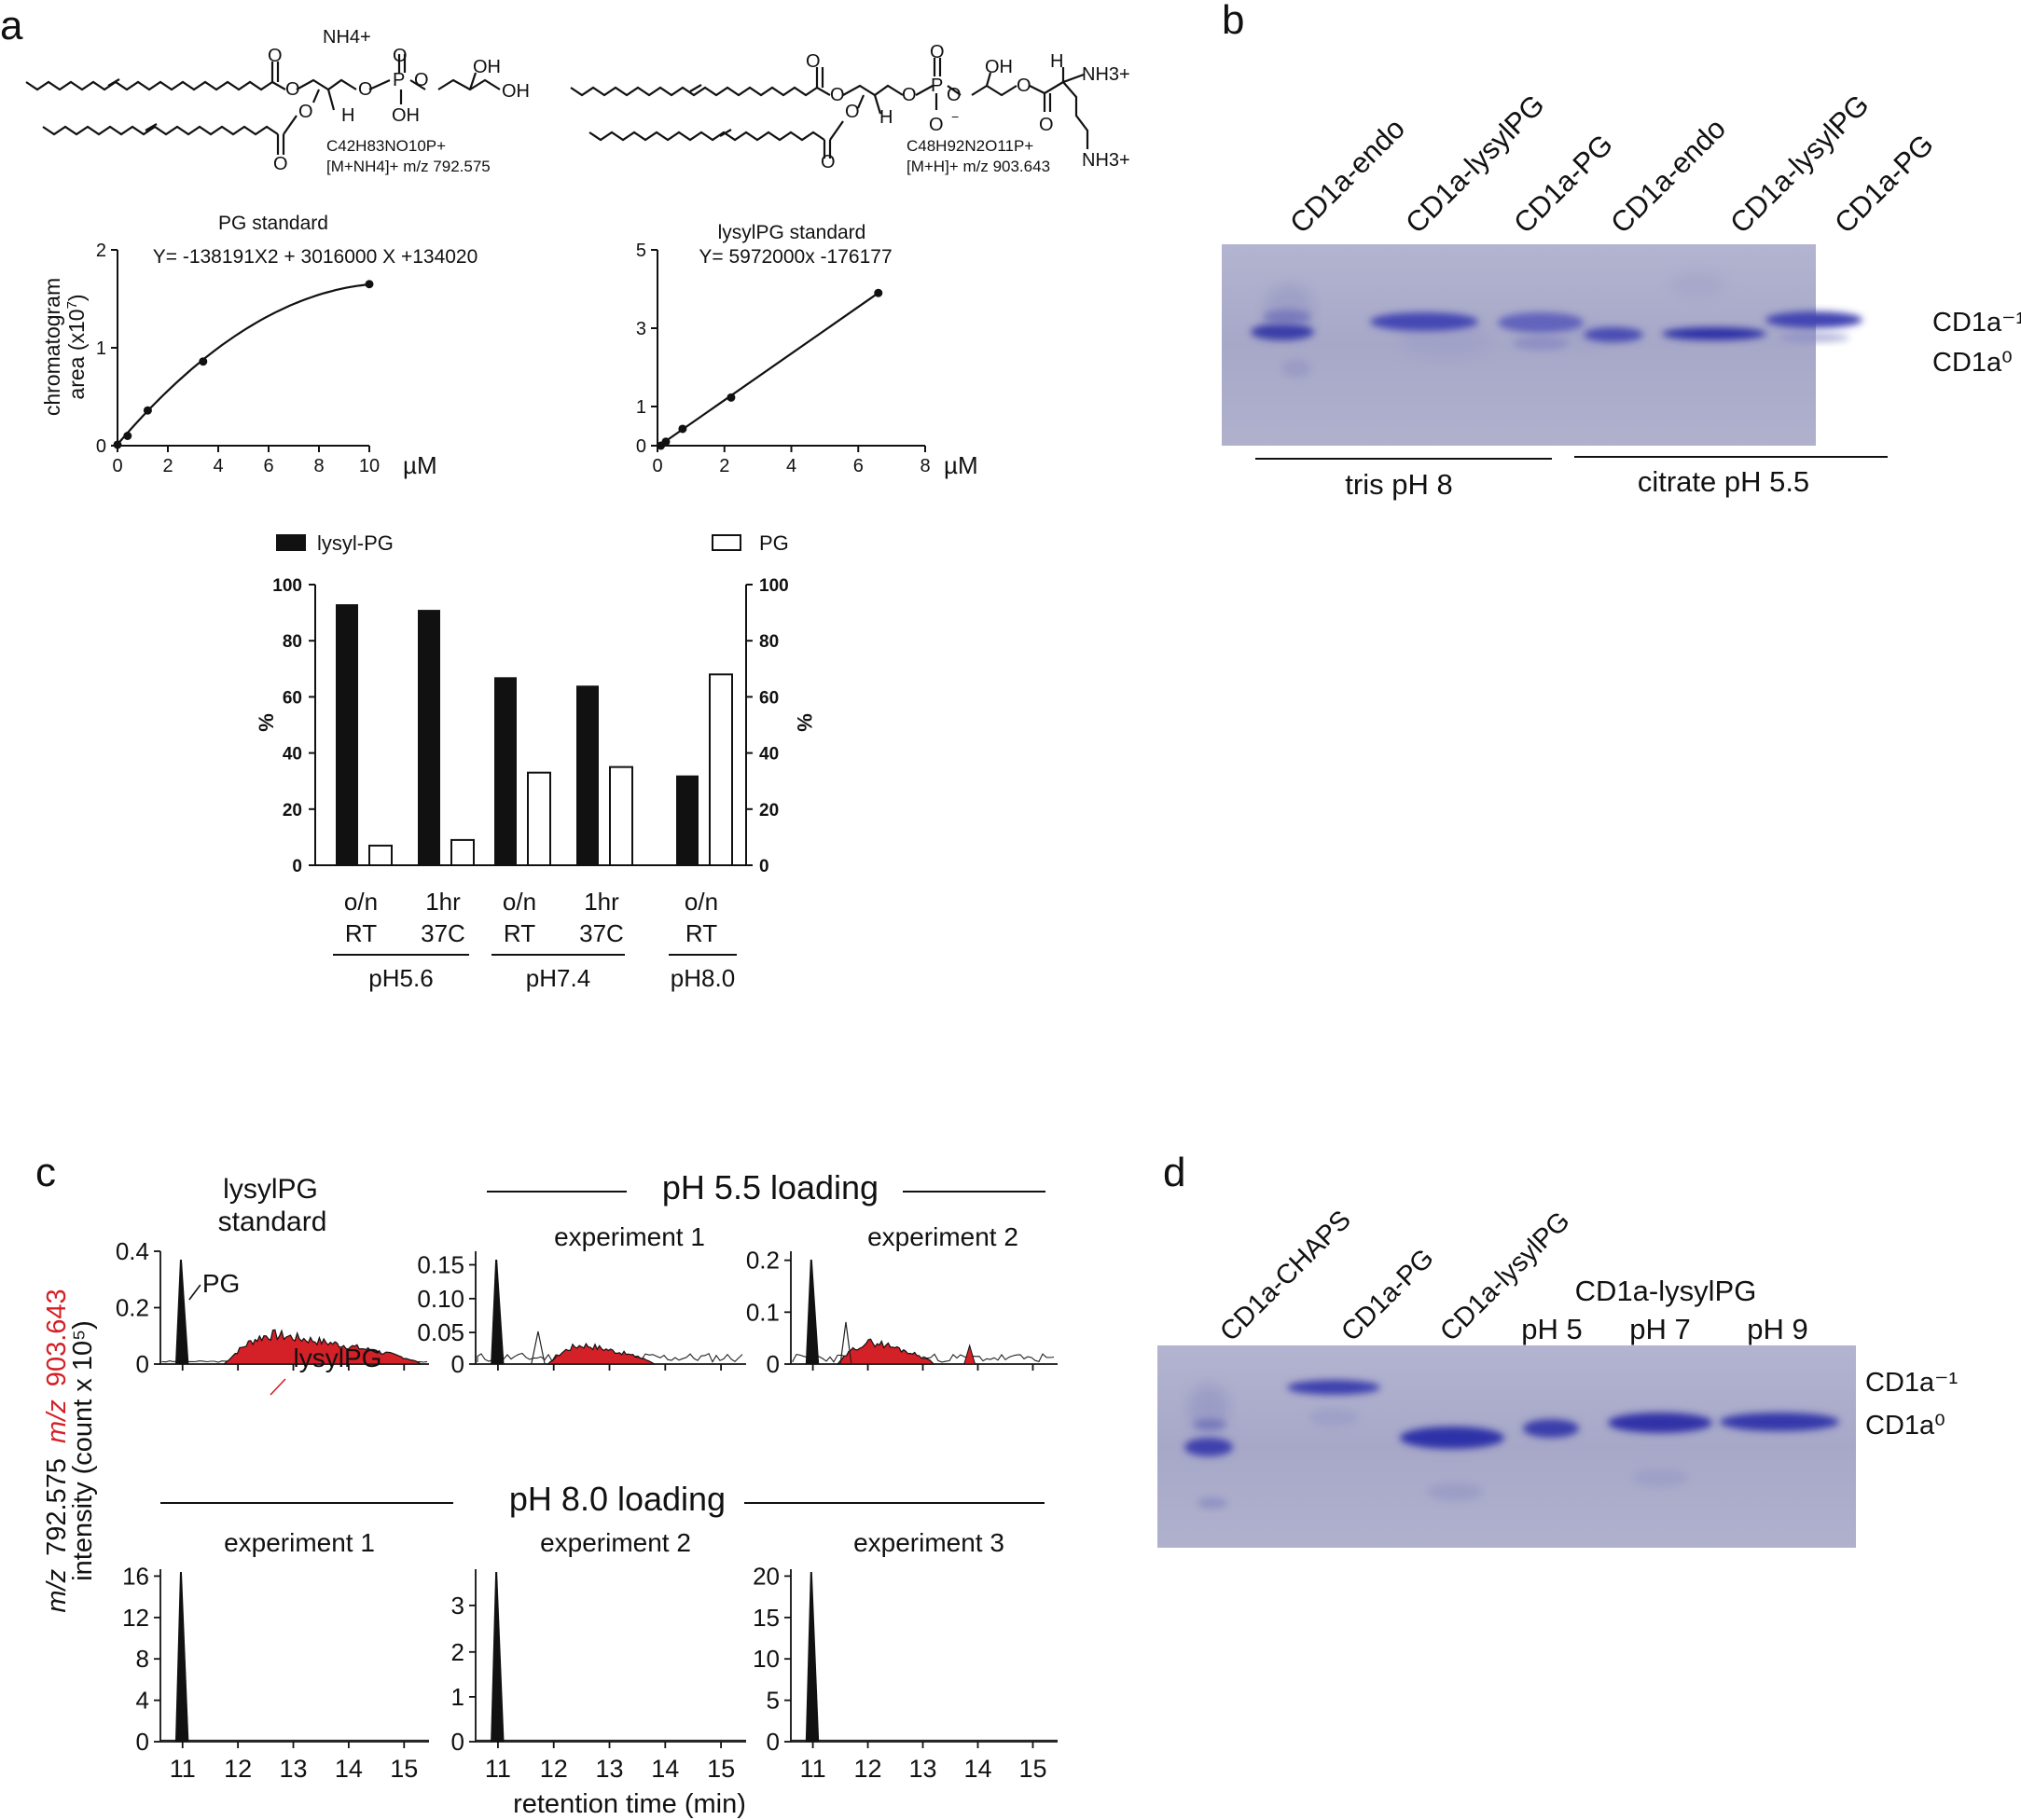 The height and width of the screenshot is (1820, 2021). Describe the element at coordinates (771, 1187) in the screenshot. I see `ph55-loading-header: pH 5.5 loading` at that location.